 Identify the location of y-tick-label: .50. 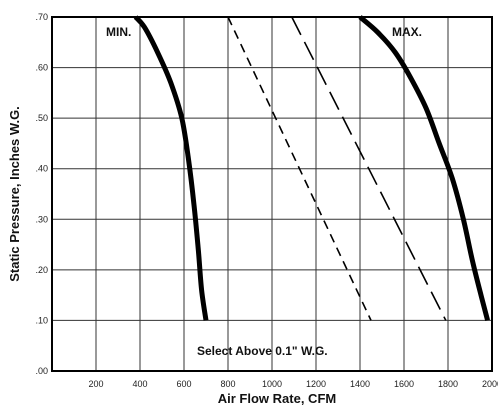
(41, 118).